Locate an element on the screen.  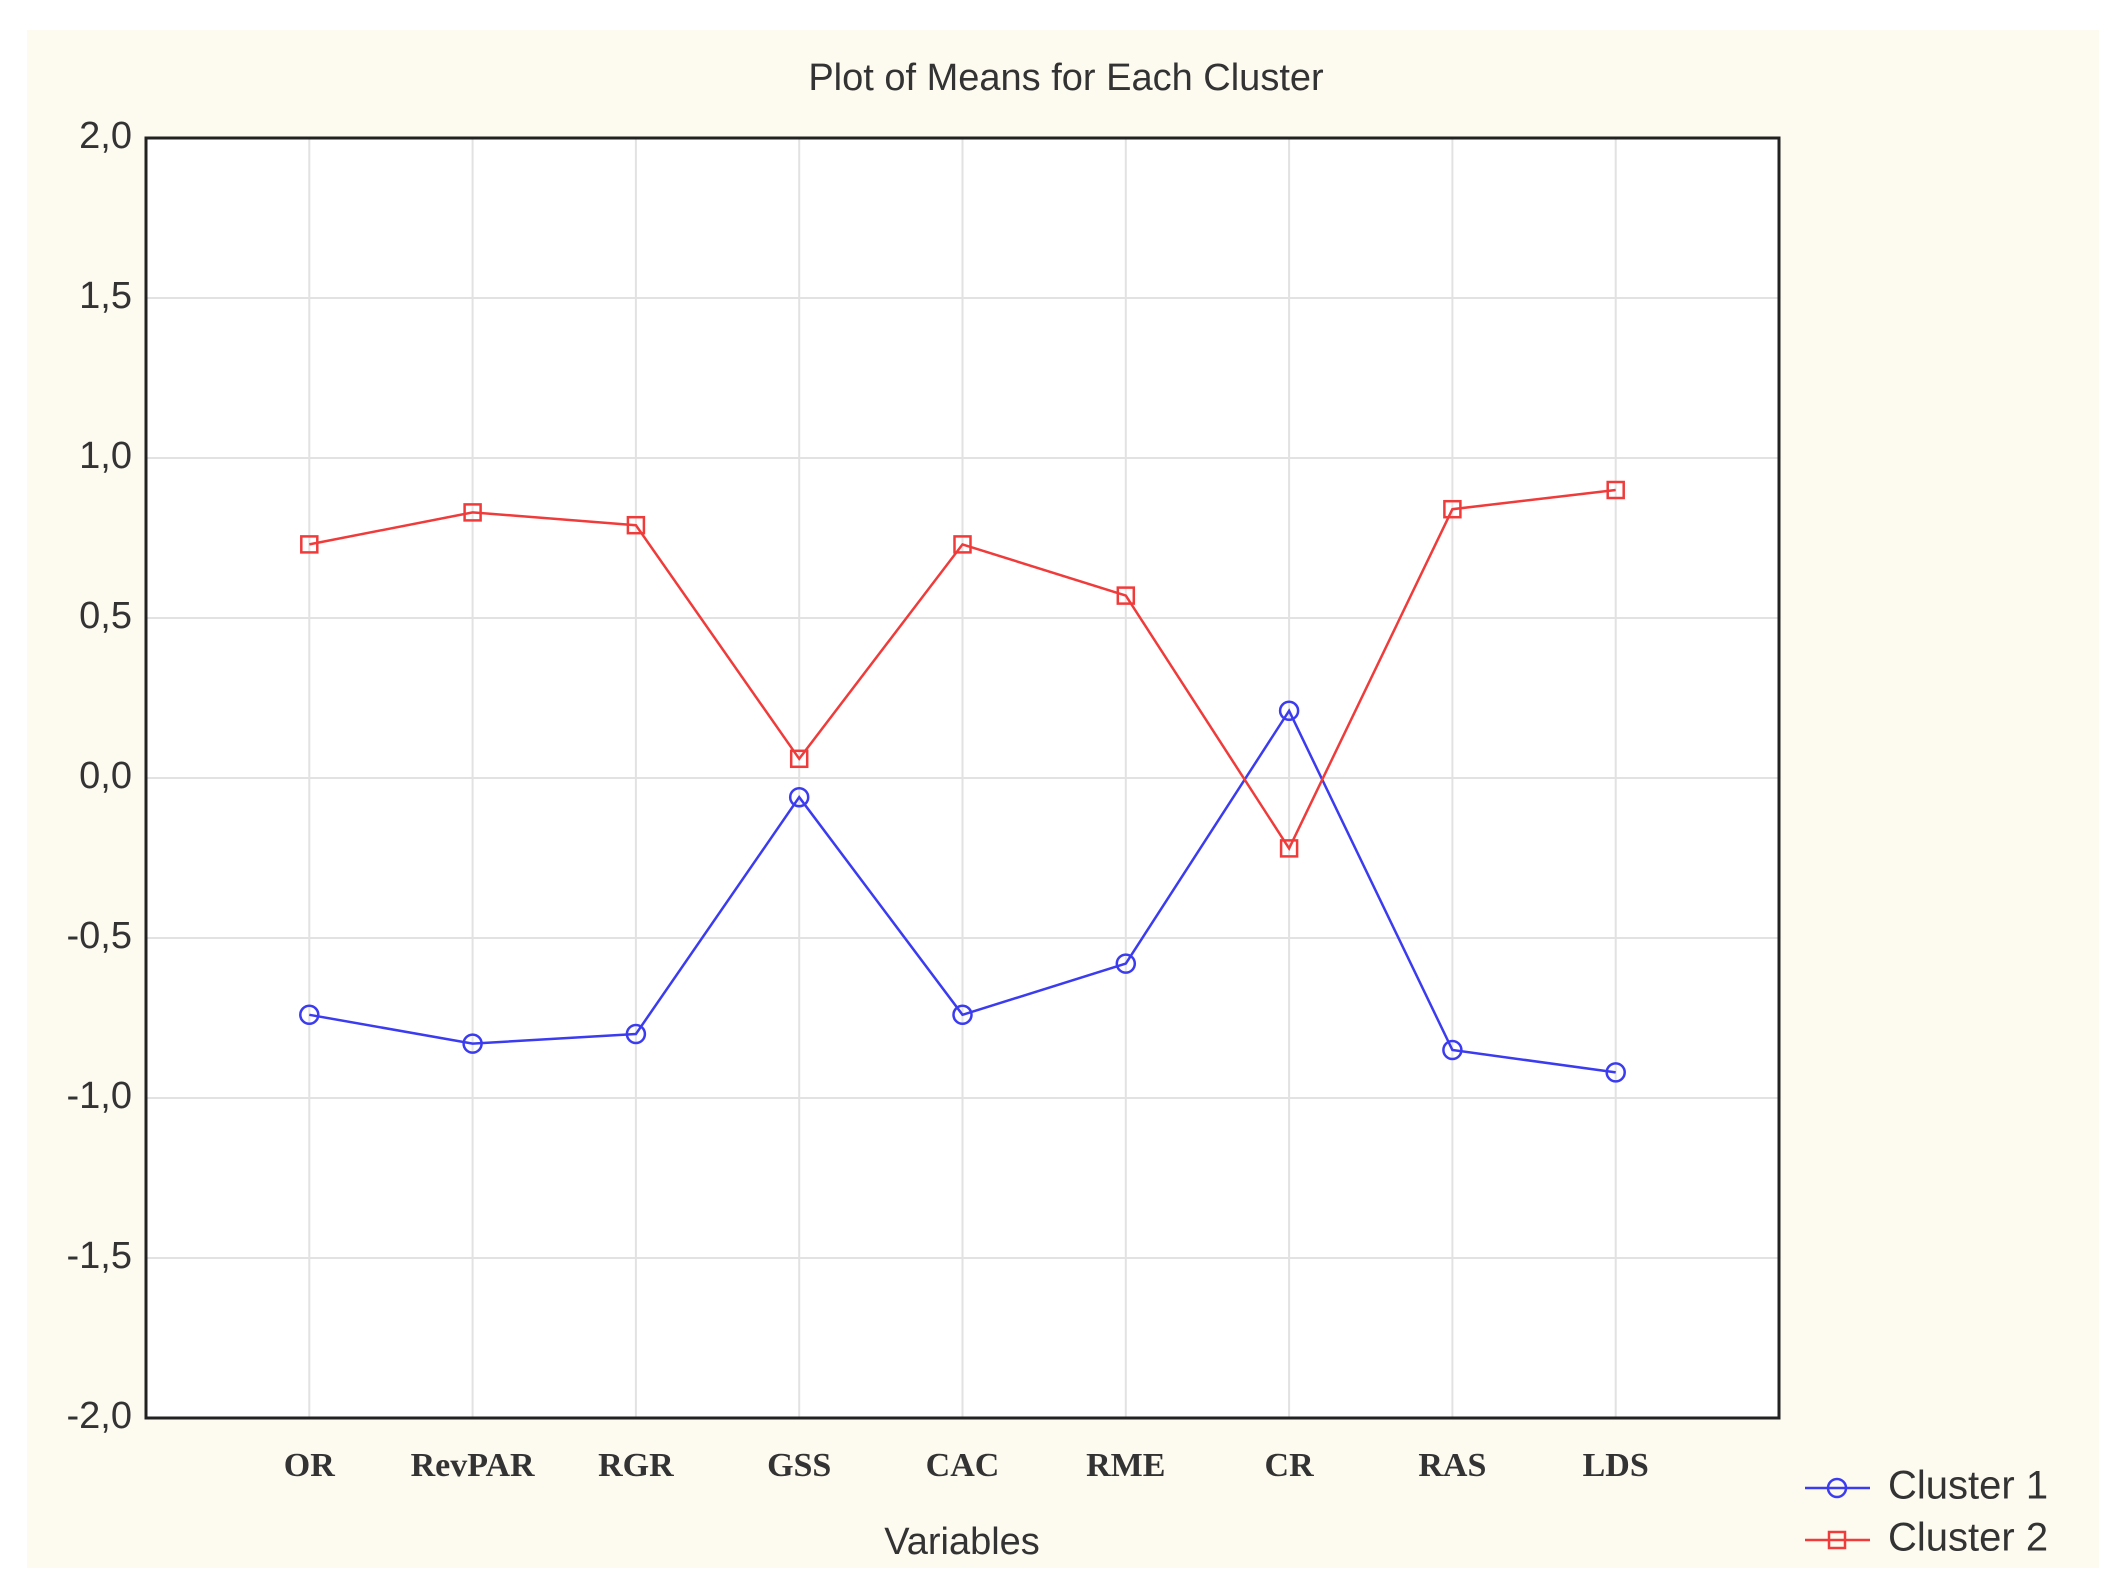
y-tick-label: 0,5 is located at coordinates (105, 616).